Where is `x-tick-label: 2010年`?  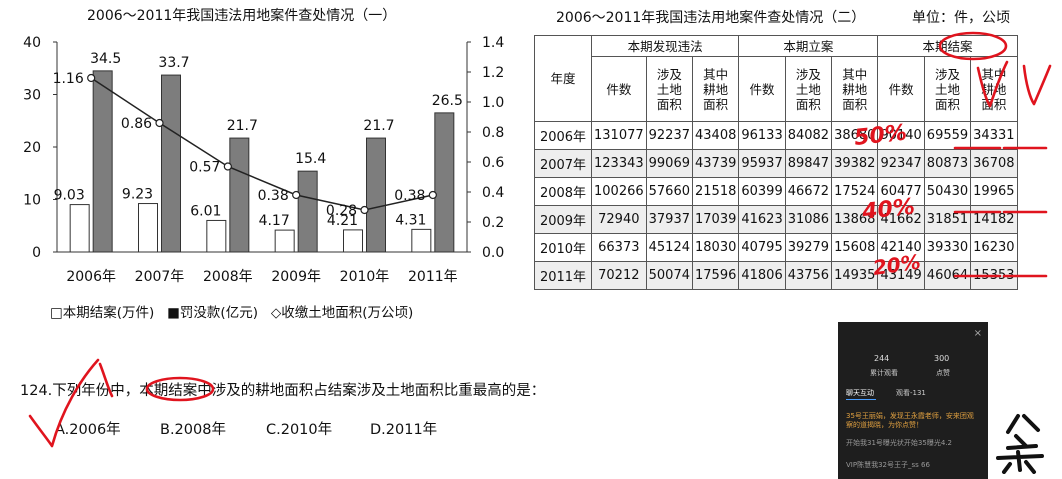
x-tick-label: 2010年 is located at coordinates (365, 277).